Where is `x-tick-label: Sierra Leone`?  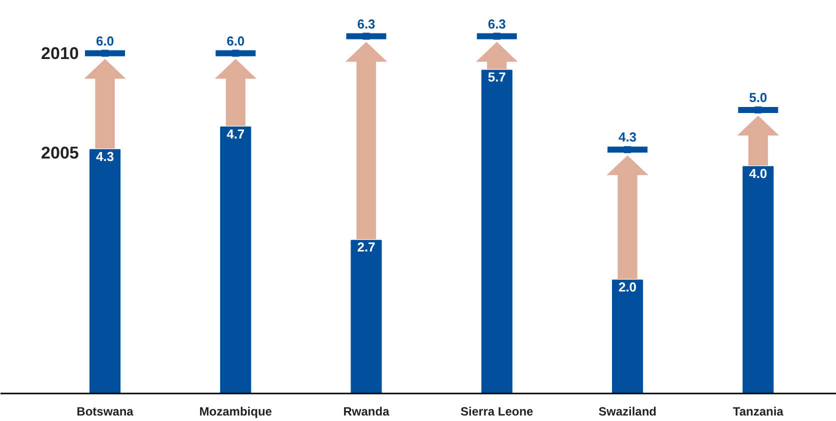
x-tick-label: Sierra Leone is located at coordinates (497, 411).